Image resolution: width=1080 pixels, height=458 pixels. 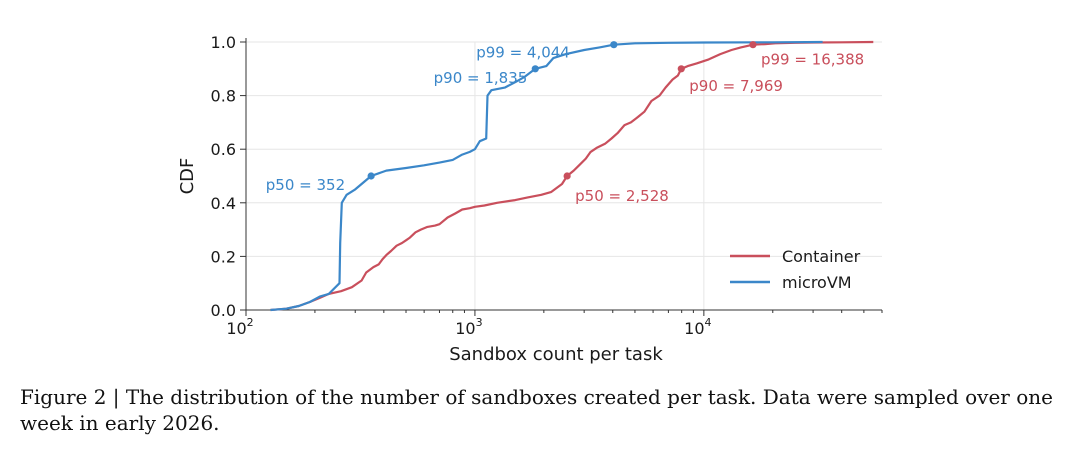 What do you see at coordinates (817, 282) in the screenshot?
I see `legend-label: microVM` at bounding box center [817, 282].